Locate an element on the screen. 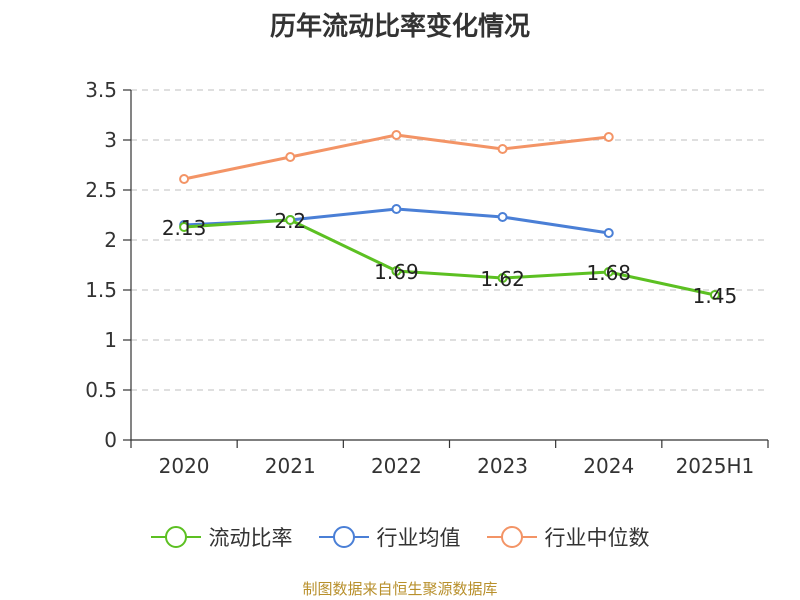  data-label: 1.68 is located at coordinates (608, 273).